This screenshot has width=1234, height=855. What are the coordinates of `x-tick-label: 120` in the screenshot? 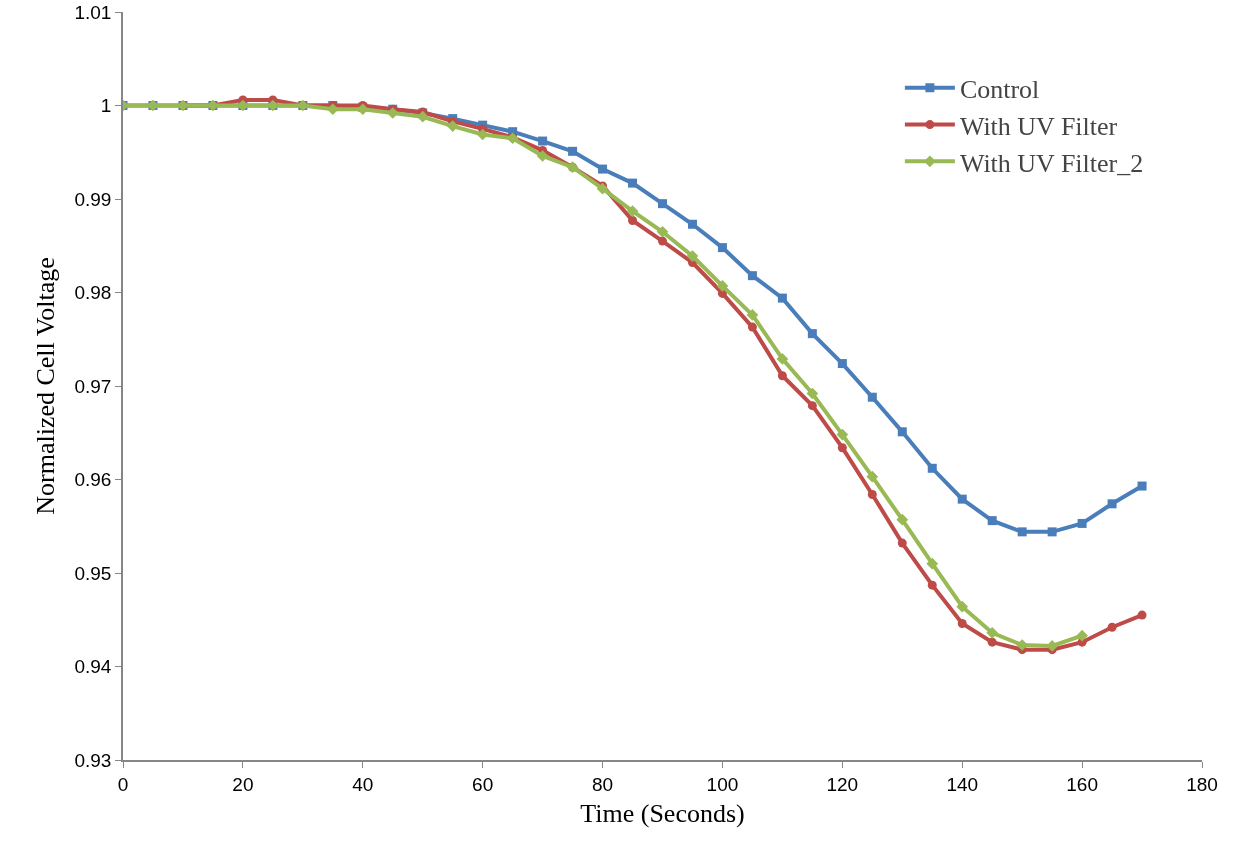 It's located at (842, 784).